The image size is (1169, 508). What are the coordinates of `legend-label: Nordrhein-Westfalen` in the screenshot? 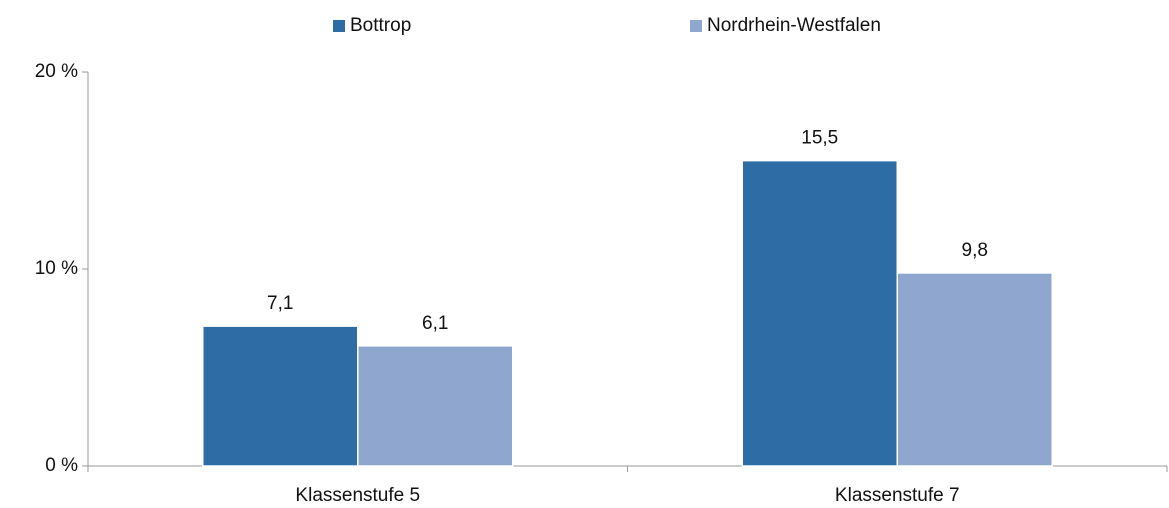 It's located at (794, 25).